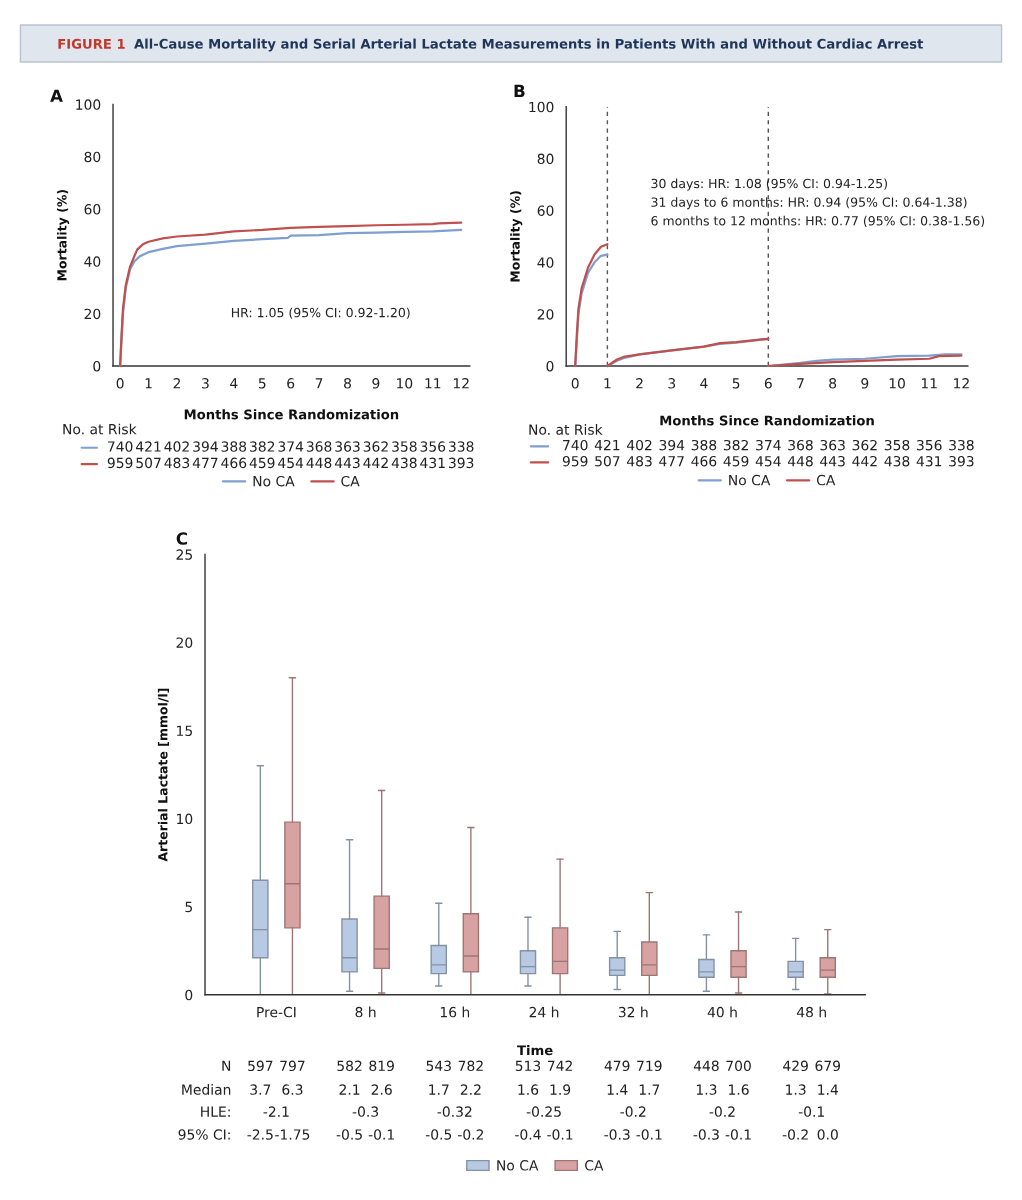  I want to click on chart-subtitle: A, so click(56, 95).